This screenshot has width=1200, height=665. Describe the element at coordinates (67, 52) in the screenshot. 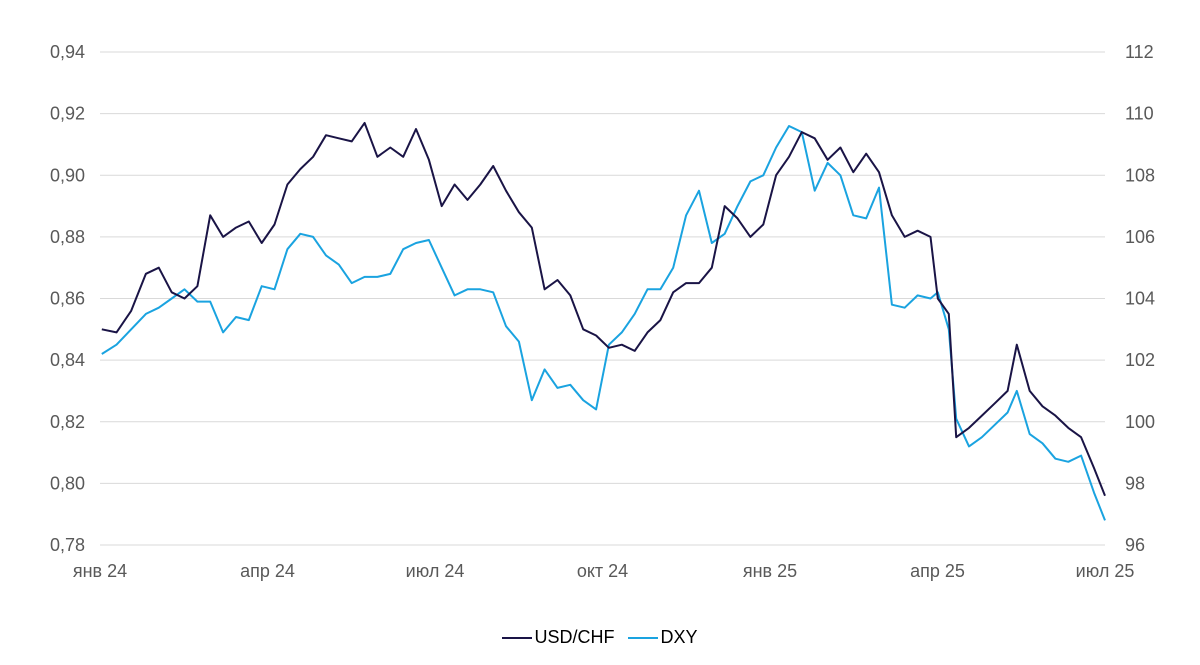

I see `y-left-tick-label: 0,94` at that location.